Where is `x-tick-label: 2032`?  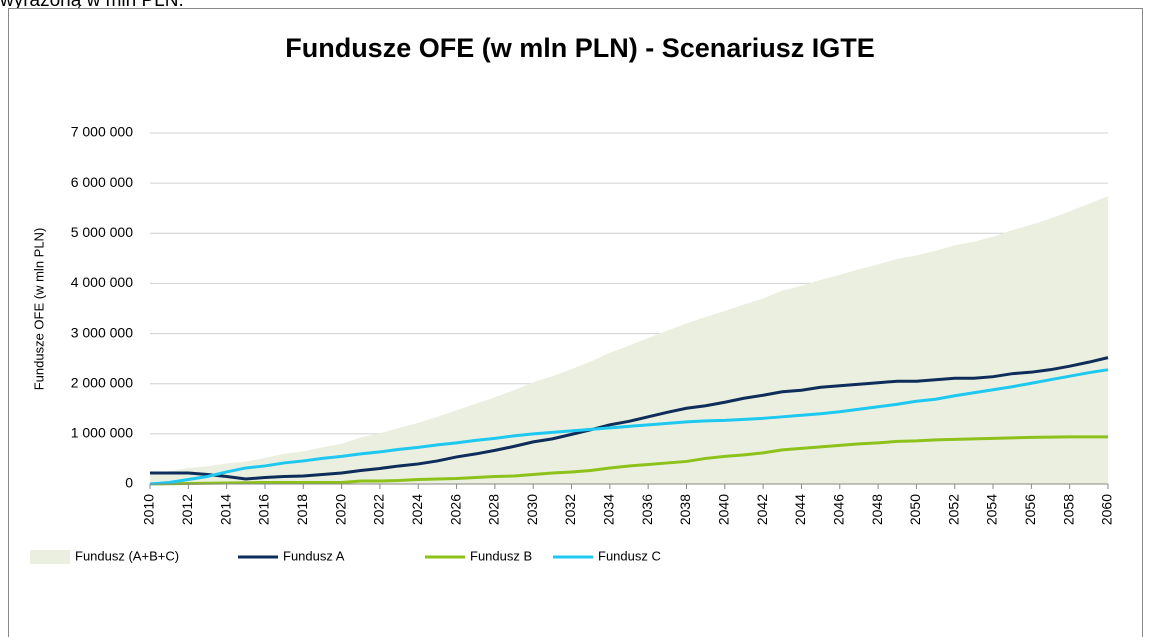 x-tick-label: 2032 is located at coordinates (570, 509).